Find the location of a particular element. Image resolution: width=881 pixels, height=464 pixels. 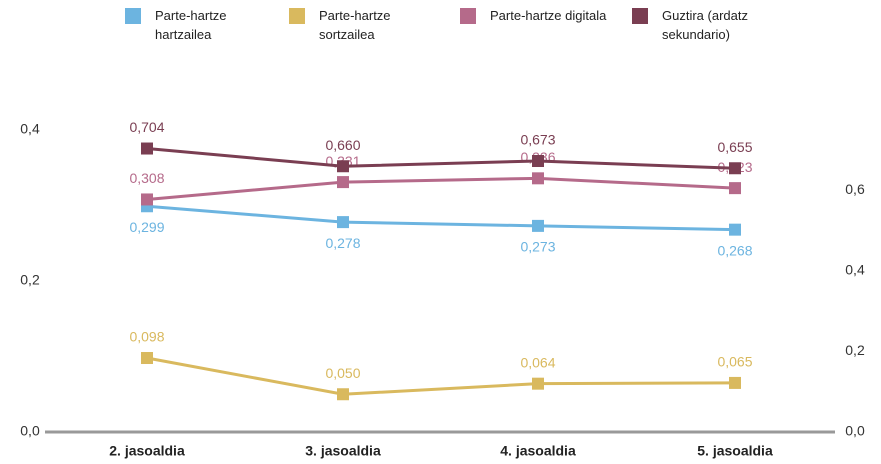

legend-item: Parte-hartze sortzailea is located at coordinates (369, 25).